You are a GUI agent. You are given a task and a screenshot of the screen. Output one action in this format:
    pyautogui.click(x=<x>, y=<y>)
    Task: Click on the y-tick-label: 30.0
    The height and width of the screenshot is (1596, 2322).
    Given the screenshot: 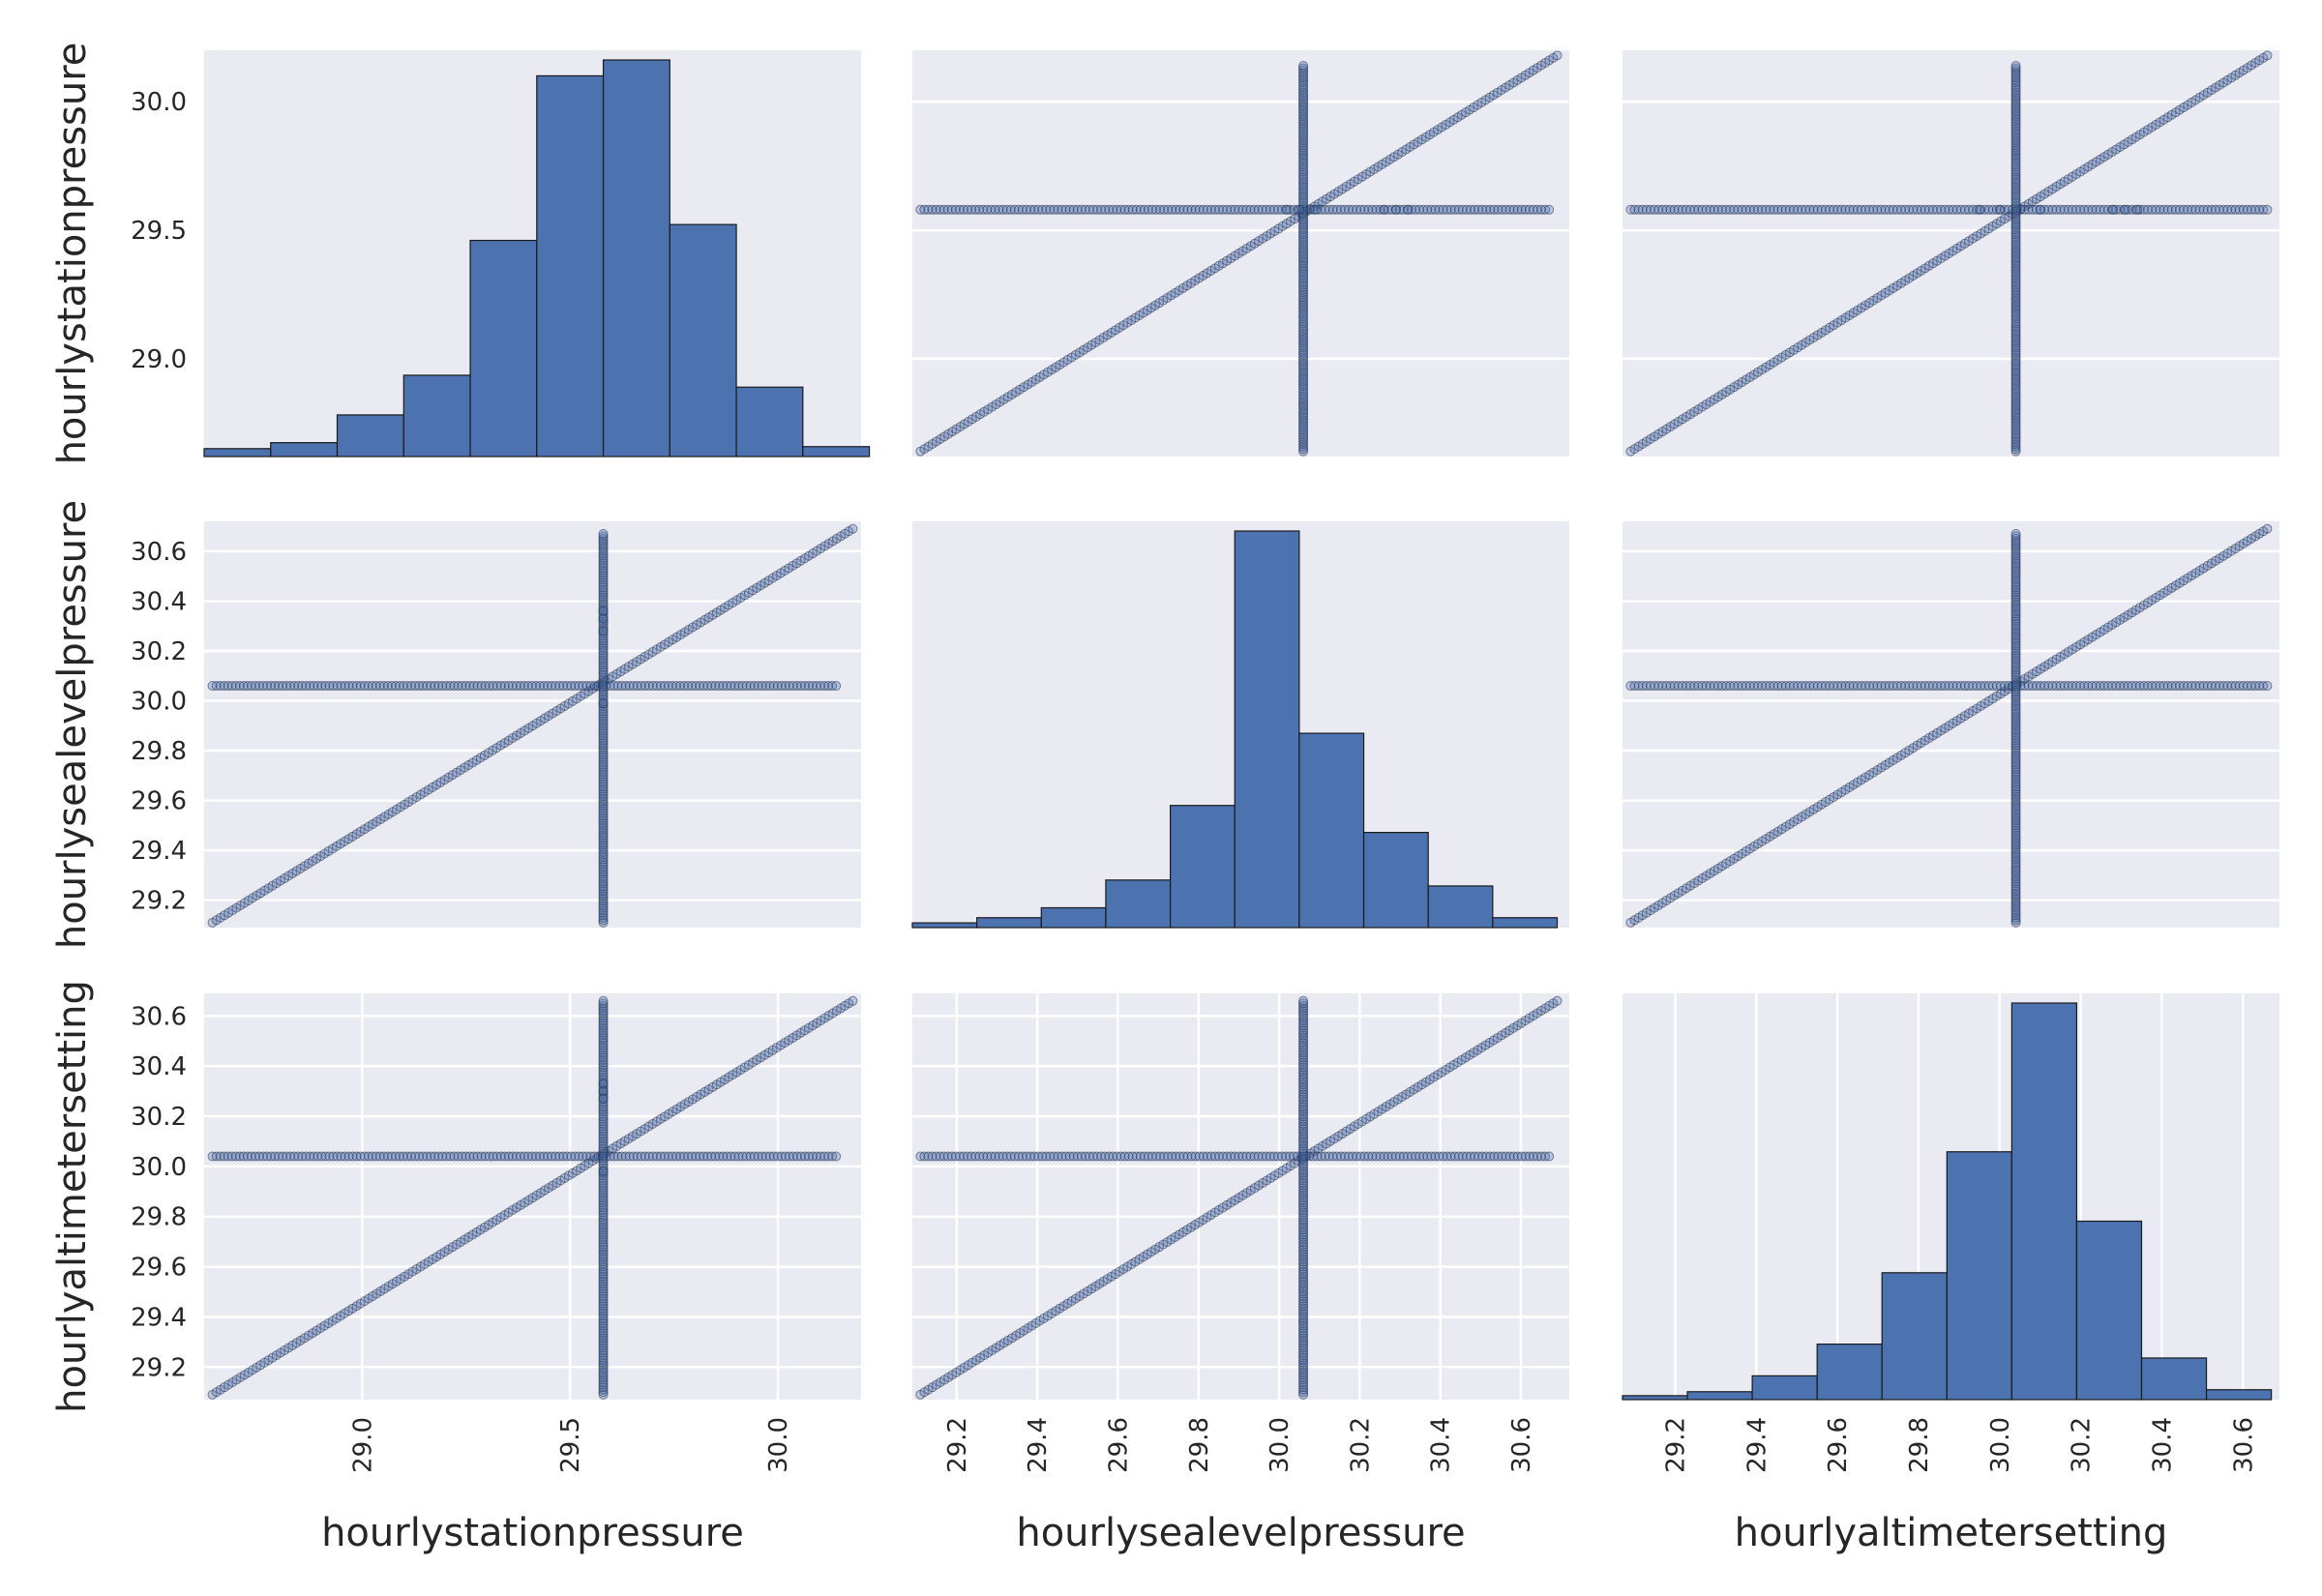 What is the action you would take?
    pyautogui.click(x=159, y=702)
    